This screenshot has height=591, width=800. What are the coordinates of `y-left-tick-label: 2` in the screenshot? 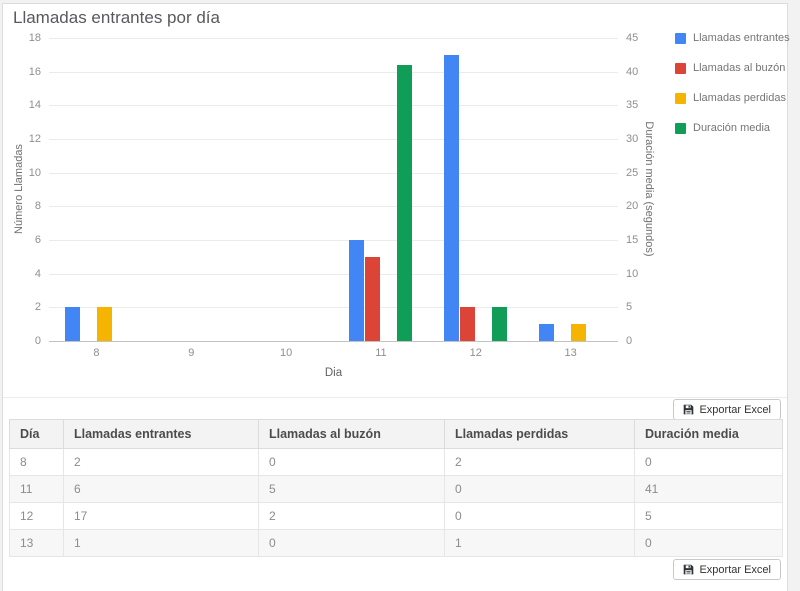 It's located at (37, 307).